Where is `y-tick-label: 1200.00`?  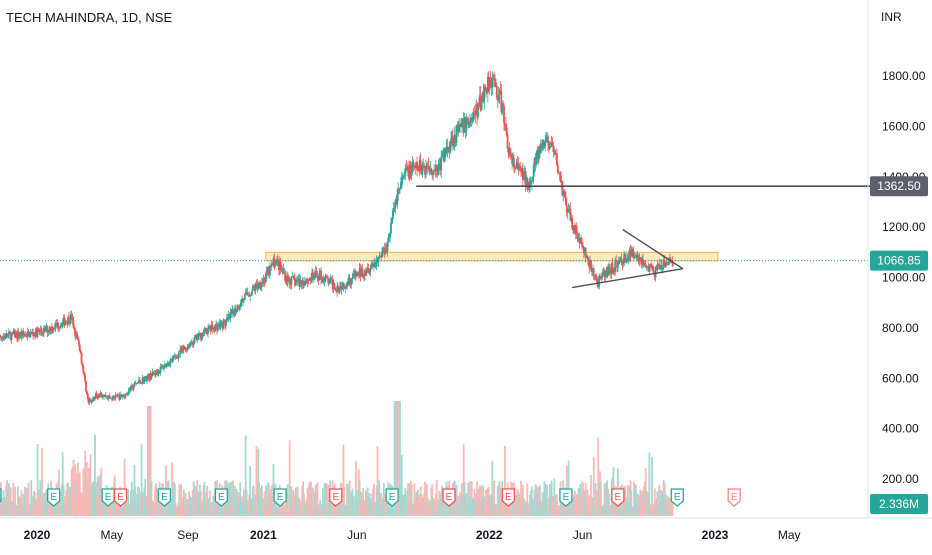 y-tick-label: 1200.00 is located at coordinates (904, 227).